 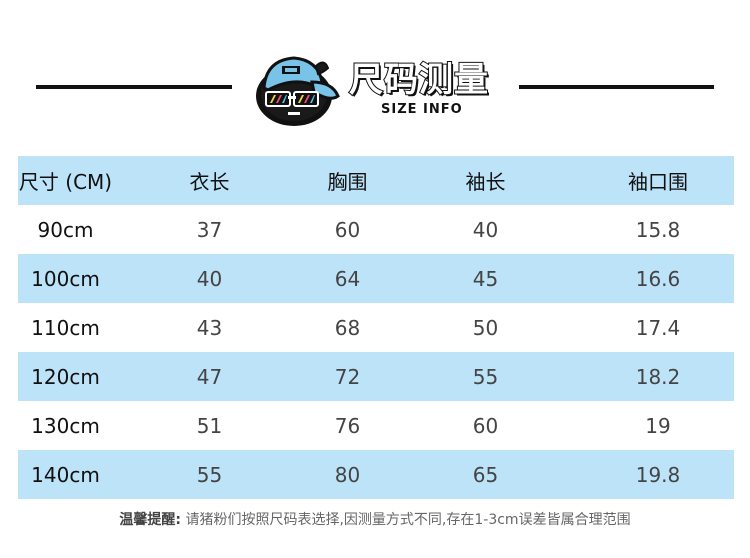 I want to click on column-header: 尺寸 (CM), so click(x=65, y=182).